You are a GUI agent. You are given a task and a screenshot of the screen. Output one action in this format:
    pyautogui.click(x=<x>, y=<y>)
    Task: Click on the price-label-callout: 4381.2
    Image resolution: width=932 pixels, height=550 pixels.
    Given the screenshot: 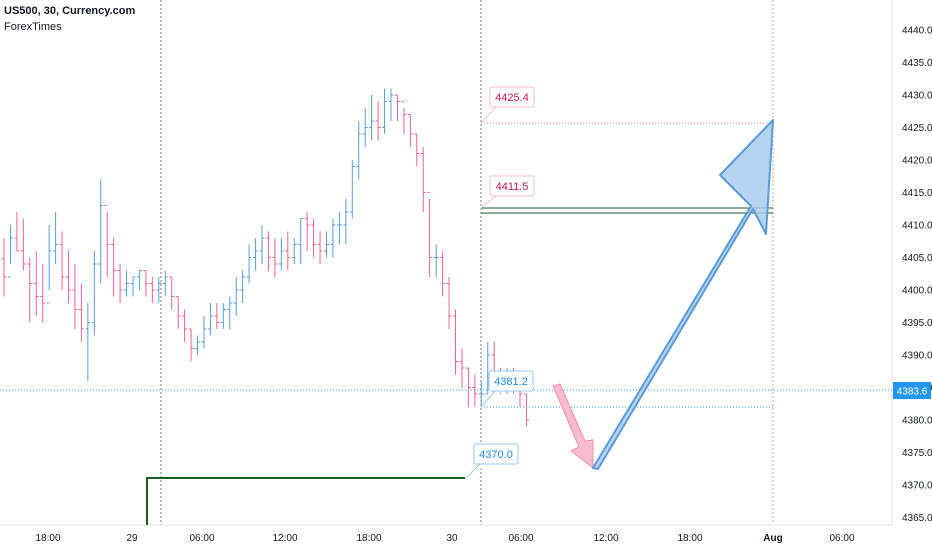 What is the action you would take?
    pyautogui.click(x=507, y=389)
    